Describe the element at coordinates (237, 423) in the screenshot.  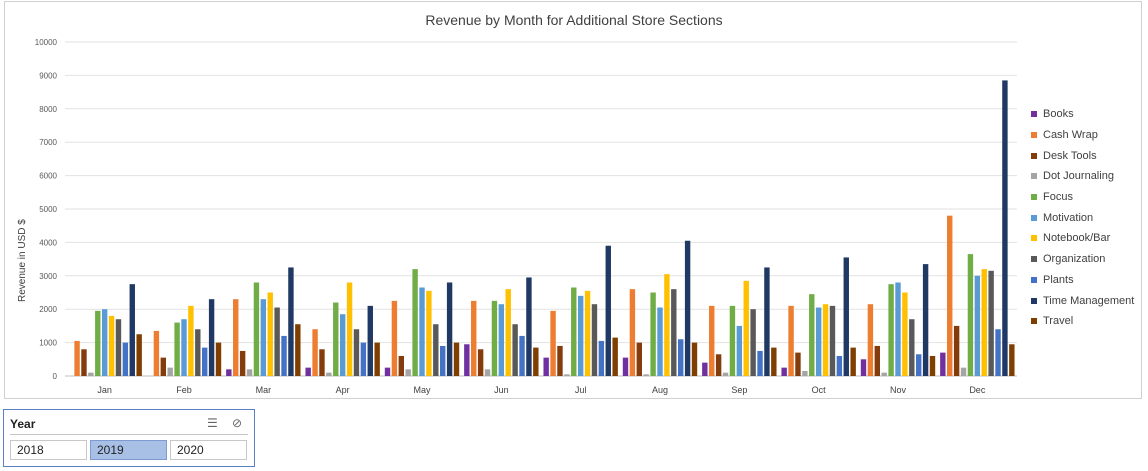
I see `clear-filter-icon: ⊘` at that location.